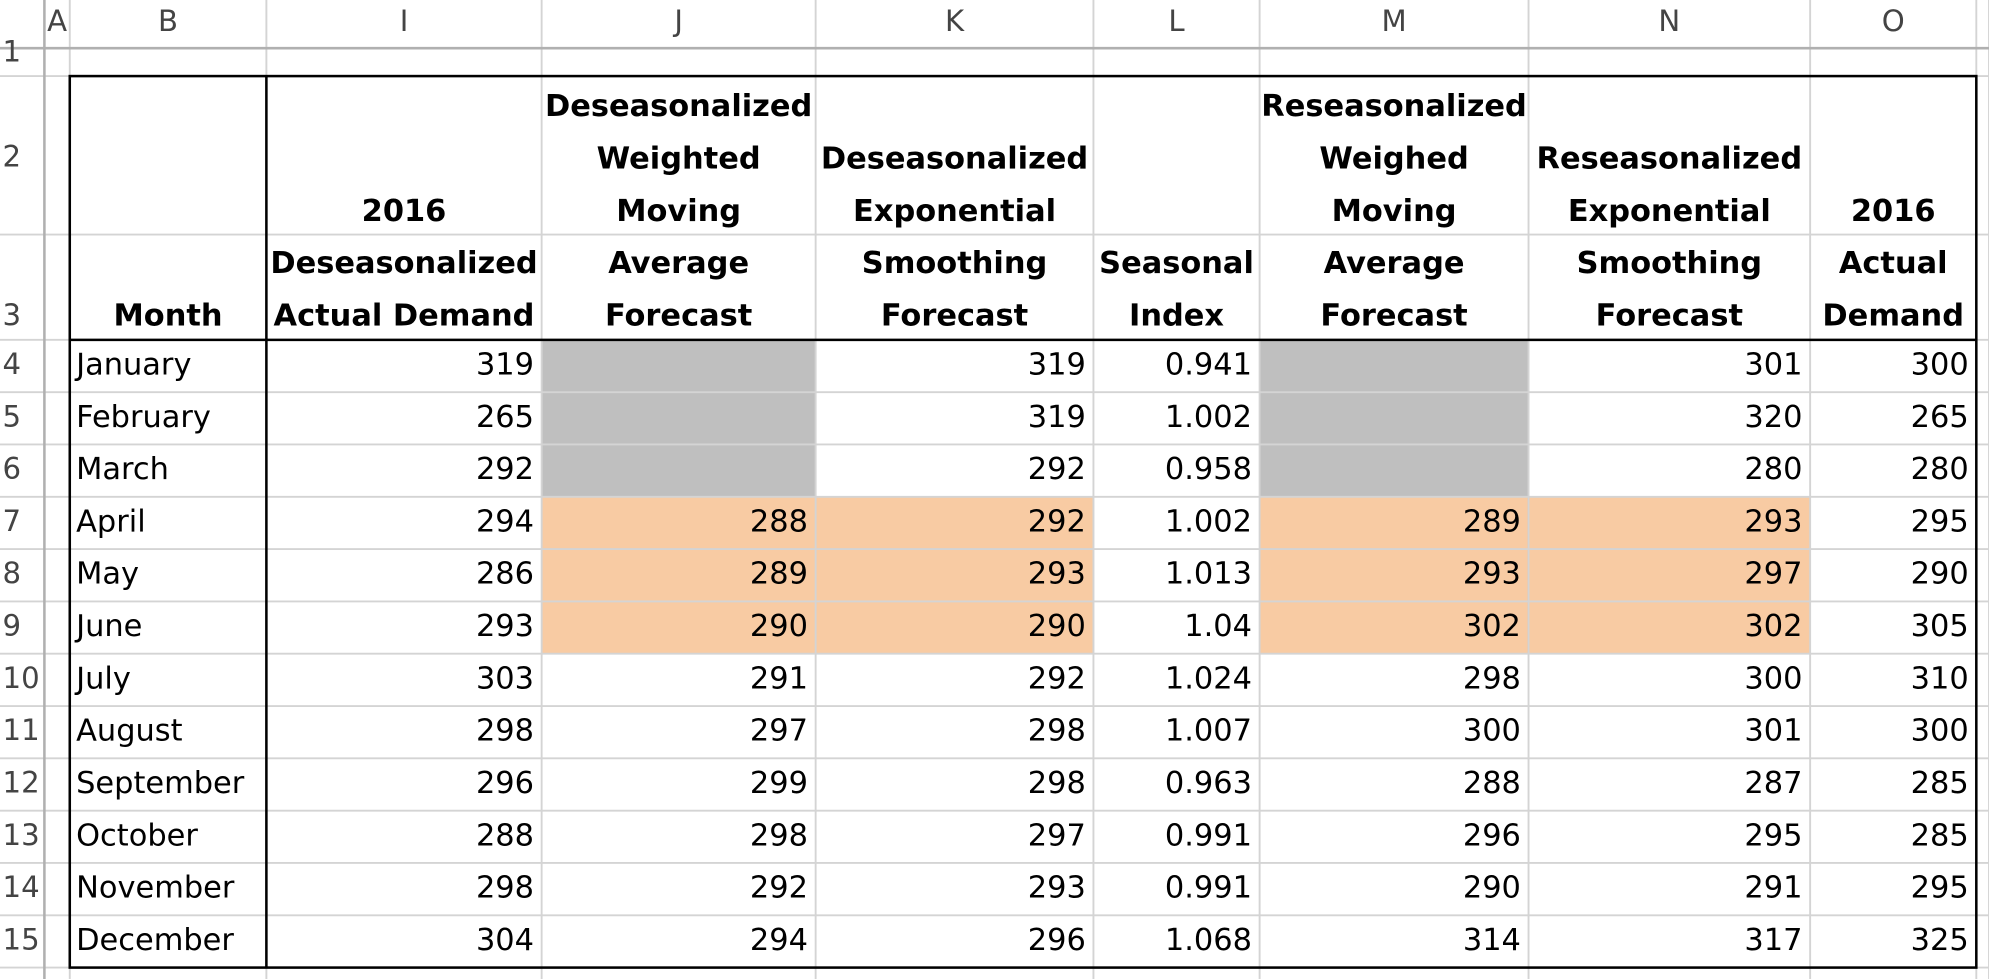 The image size is (1989, 979). Describe the element at coordinates (1393, 21) in the screenshot. I see `column-letter: M` at that location.